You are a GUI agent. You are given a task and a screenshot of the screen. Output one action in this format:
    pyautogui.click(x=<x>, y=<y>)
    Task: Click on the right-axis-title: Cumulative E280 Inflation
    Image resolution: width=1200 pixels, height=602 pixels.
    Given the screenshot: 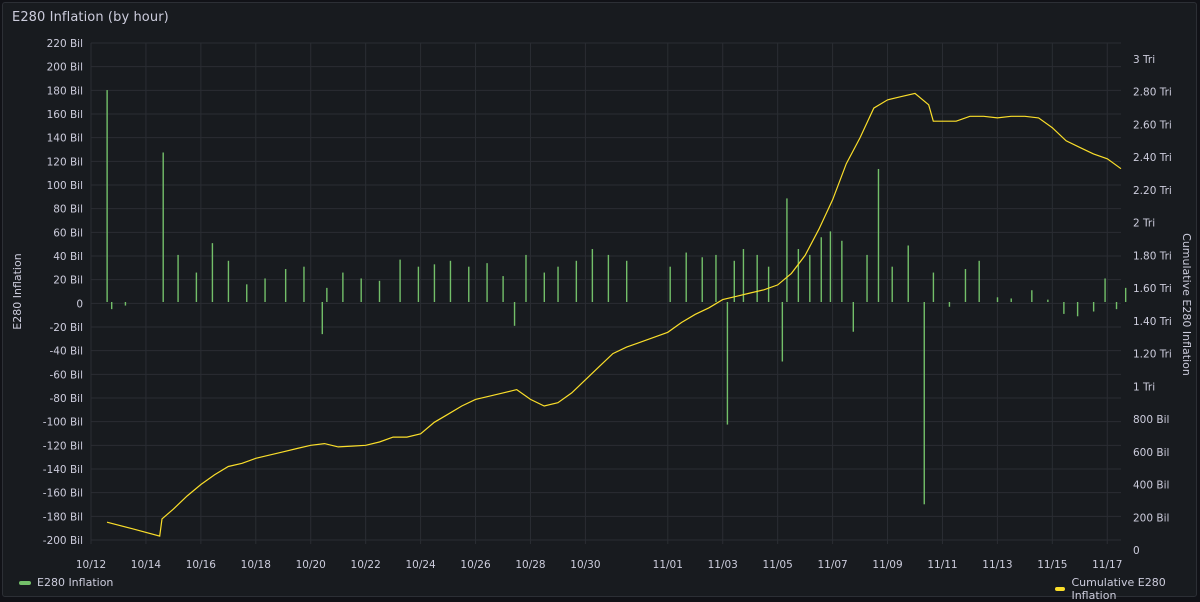 What is the action you would take?
    pyautogui.click(x=1186, y=304)
    